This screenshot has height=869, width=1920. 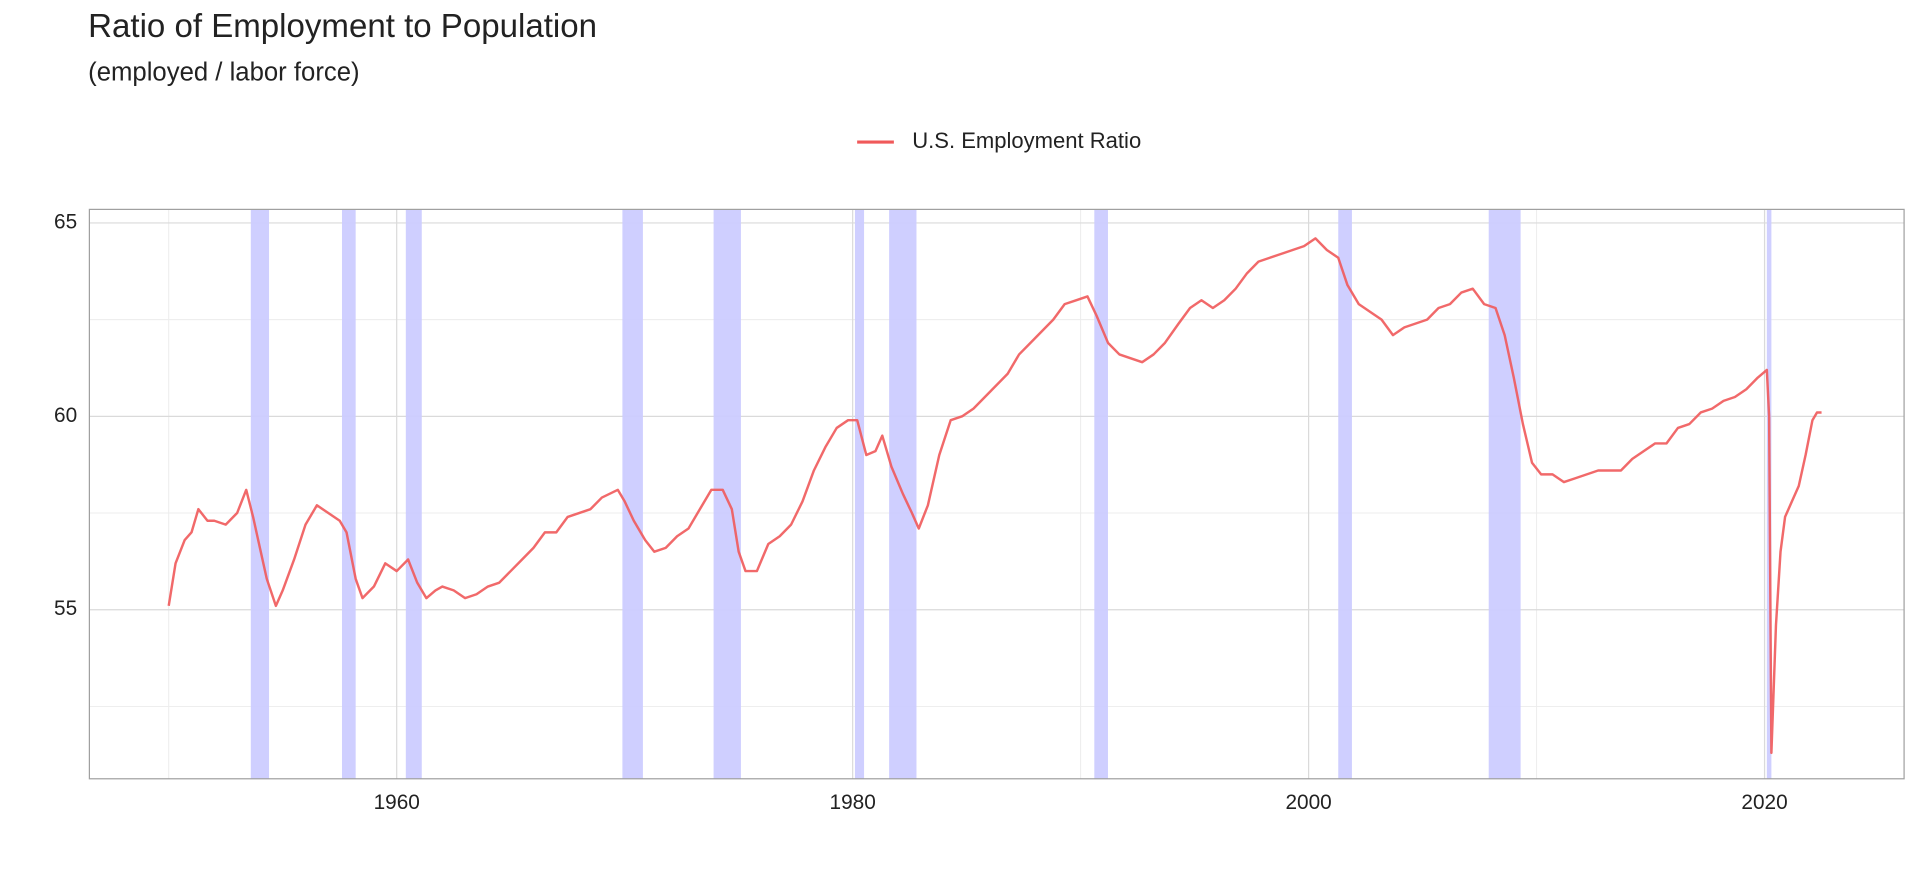 What do you see at coordinates (65, 221) in the screenshot?
I see `y-tick-label: 65` at bounding box center [65, 221].